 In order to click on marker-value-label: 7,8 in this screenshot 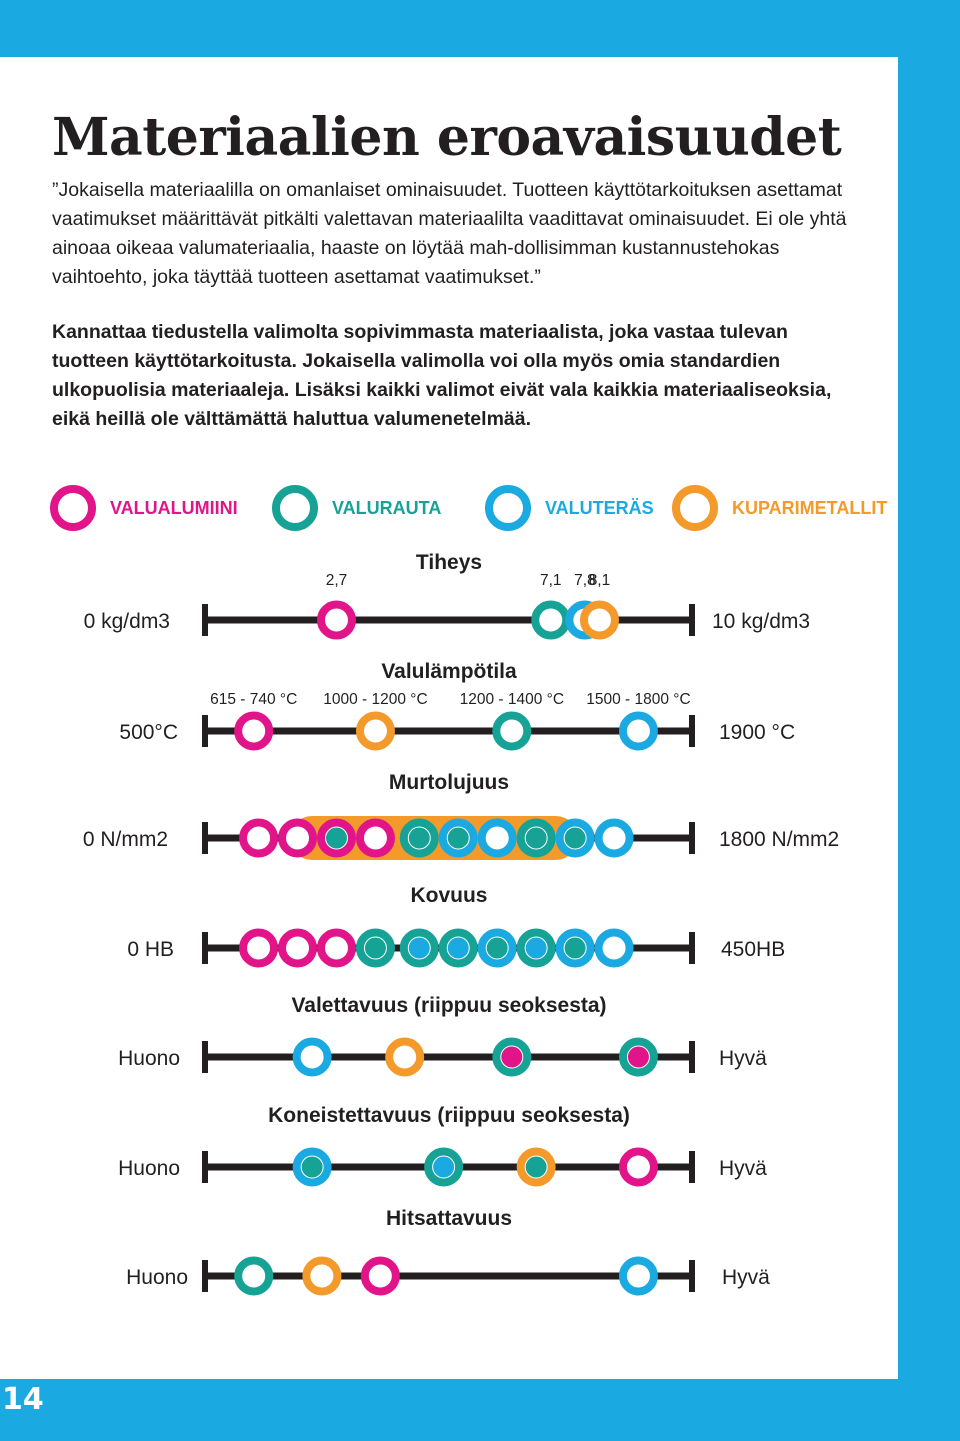, I will do `click(585, 580)`.